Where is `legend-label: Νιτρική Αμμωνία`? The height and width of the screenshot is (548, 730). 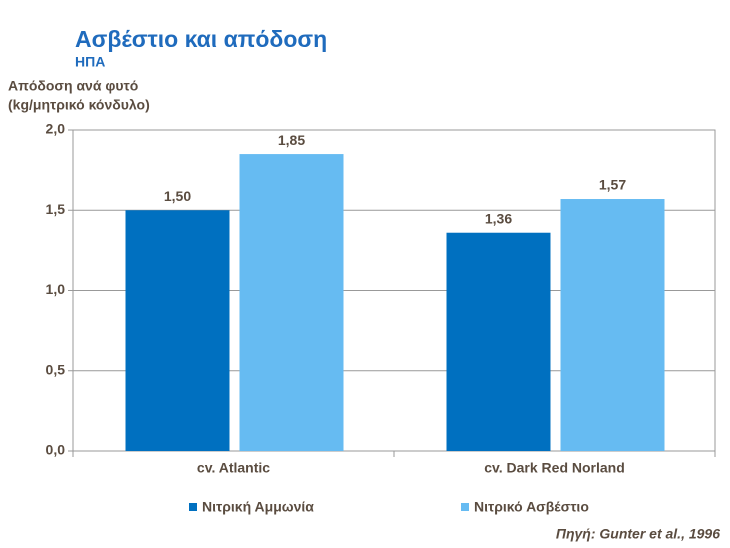
legend-label: Νιτρική Αμμωνία is located at coordinates (258, 507).